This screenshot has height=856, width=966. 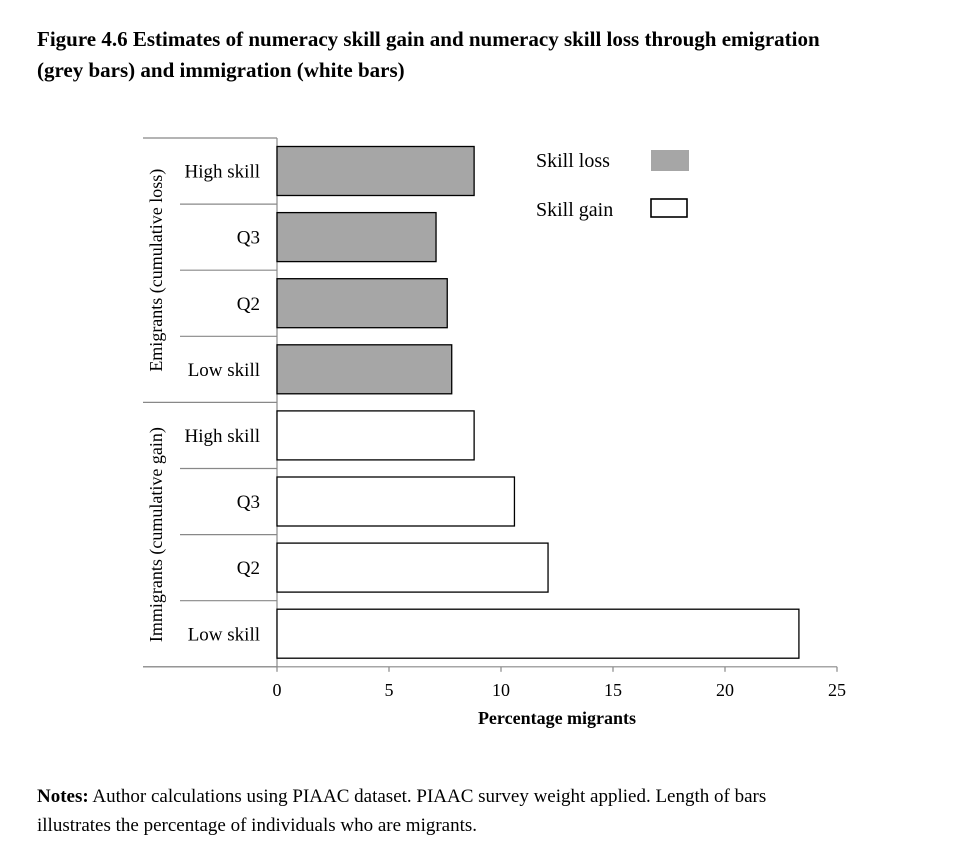 What do you see at coordinates (501, 690) in the screenshot?
I see `x-tick-label: 10` at bounding box center [501, 690].